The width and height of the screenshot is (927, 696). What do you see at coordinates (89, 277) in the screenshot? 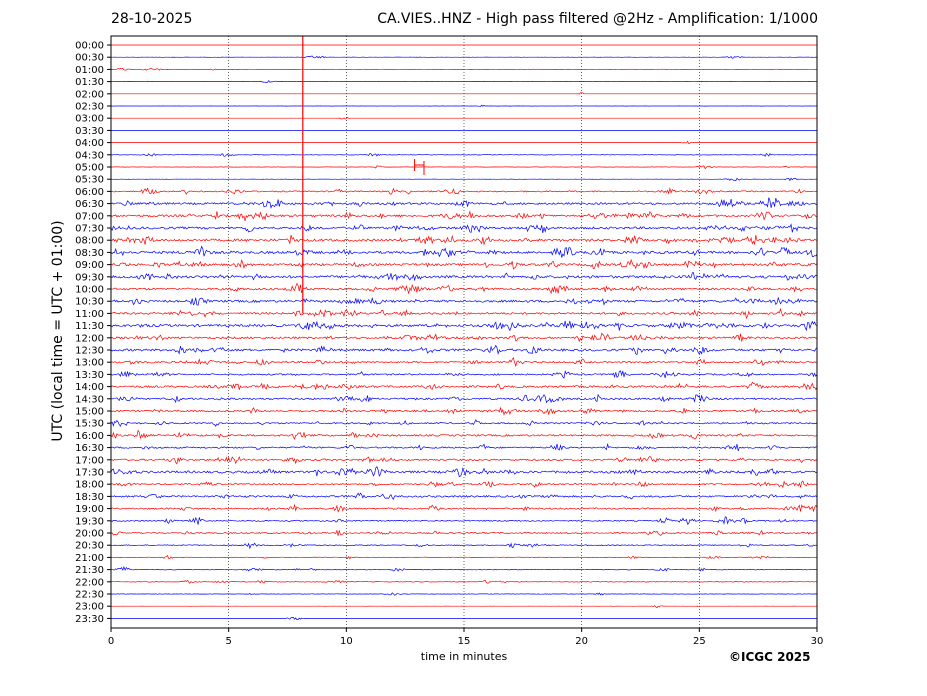
I see `y-tick-label: 09:30` at bounding box center [89, 277].